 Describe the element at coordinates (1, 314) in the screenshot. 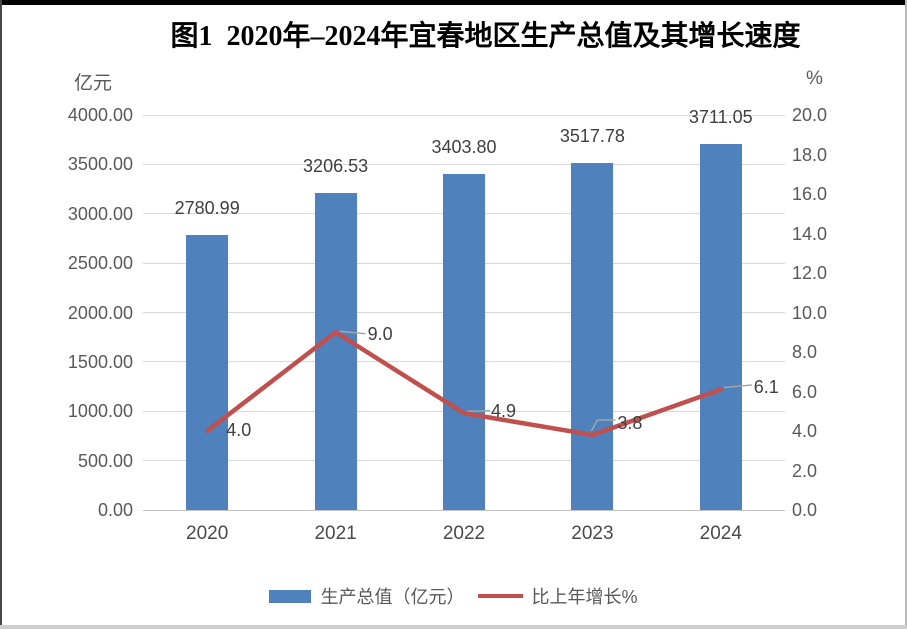

I see `frame-border-left` at that location.